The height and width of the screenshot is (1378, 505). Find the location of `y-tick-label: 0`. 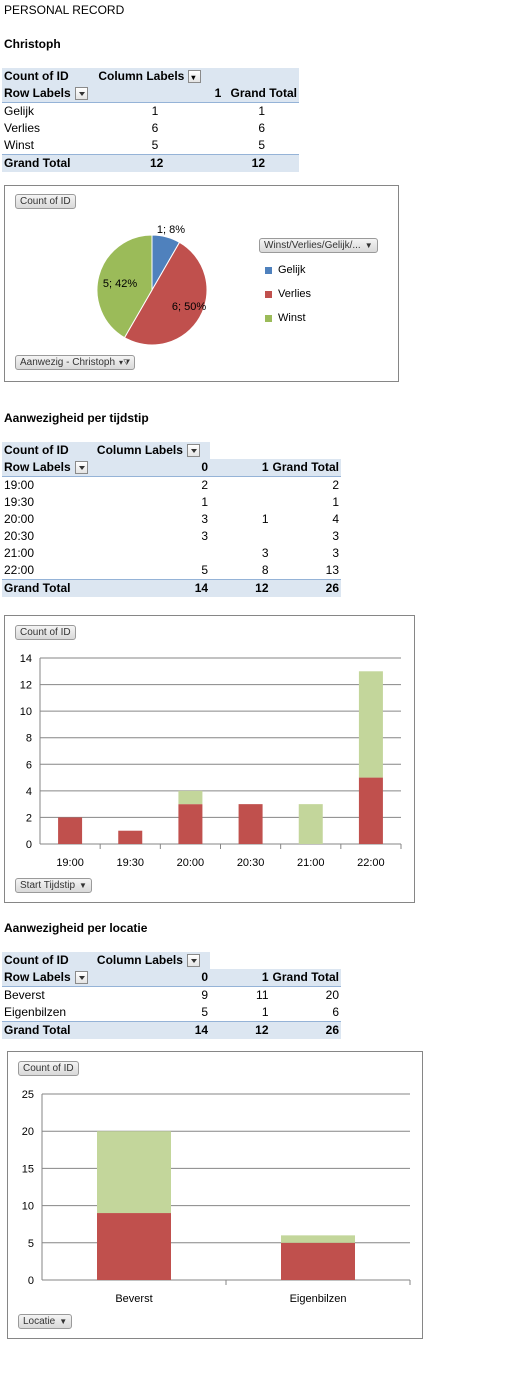

y-tick-label: 0 is located at coordinates (29, 845).